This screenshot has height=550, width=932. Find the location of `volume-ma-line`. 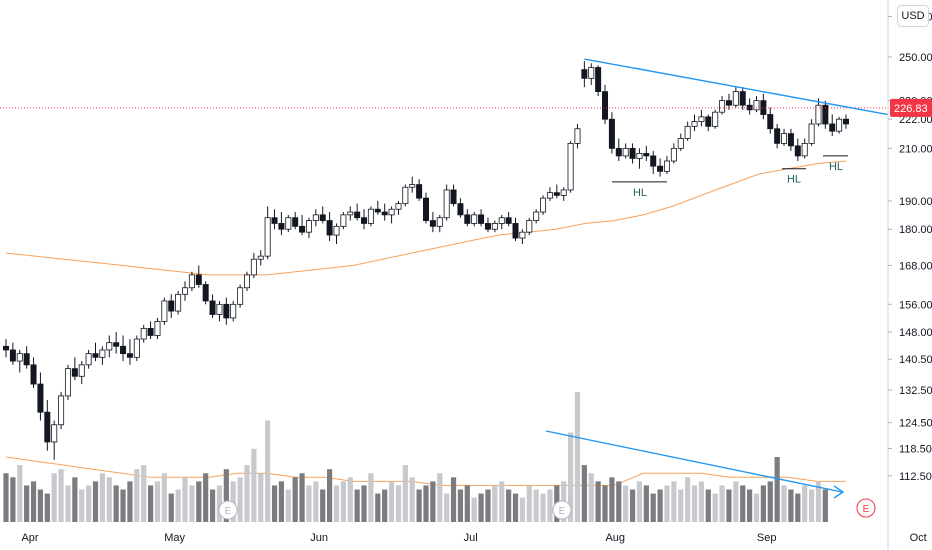

volume-ma-line is located at coordinates (425, 471).